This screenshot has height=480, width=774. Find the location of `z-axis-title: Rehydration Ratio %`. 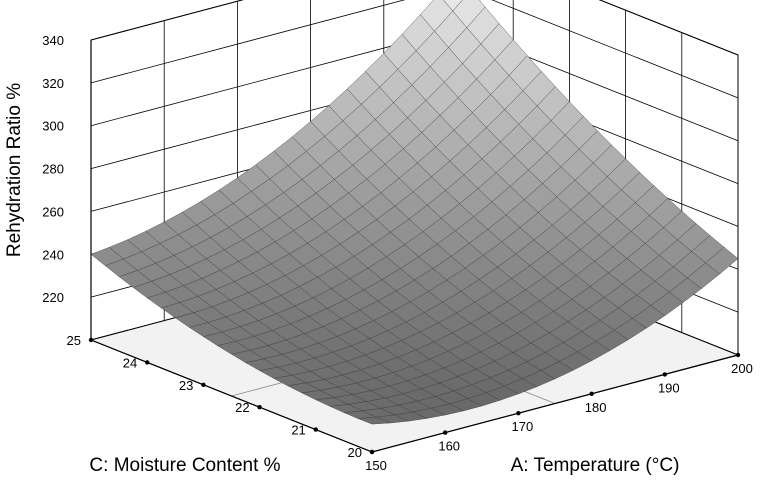

z-axis-title: Rehydration Ratio % is located at coordinates (14, 170).